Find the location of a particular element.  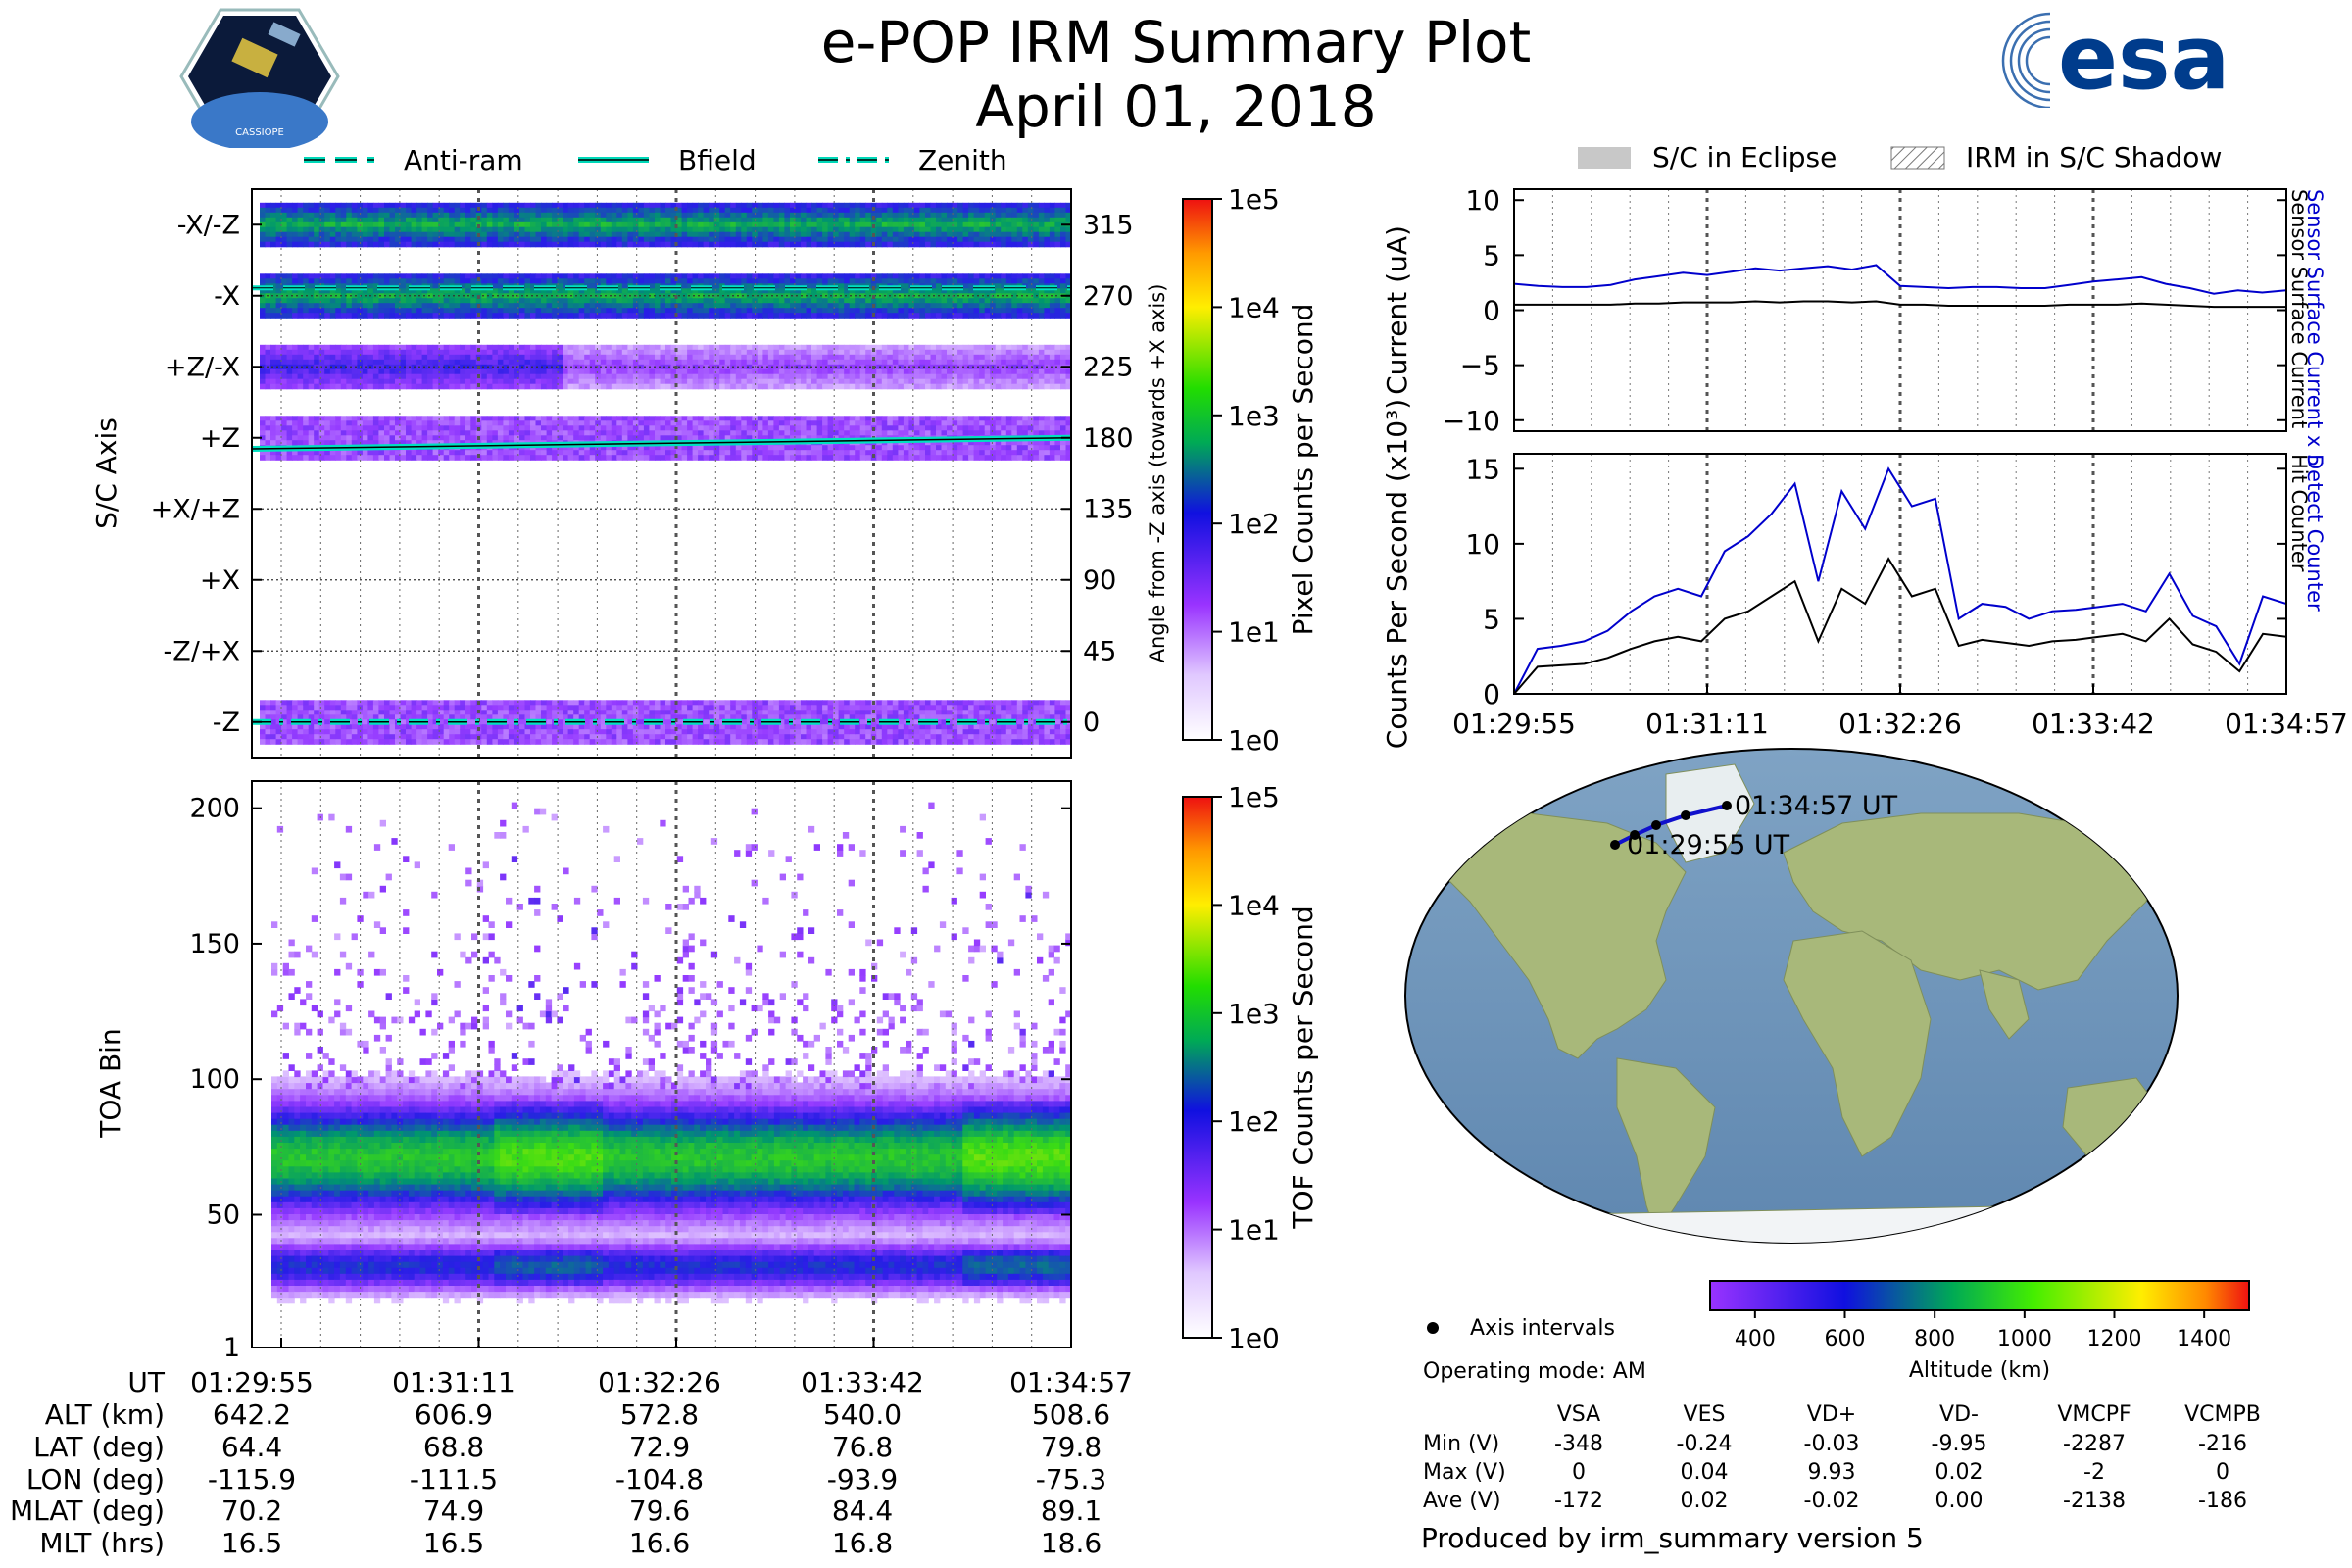

page-date: April 01, 2018 is located at coordinates (1176, 107).